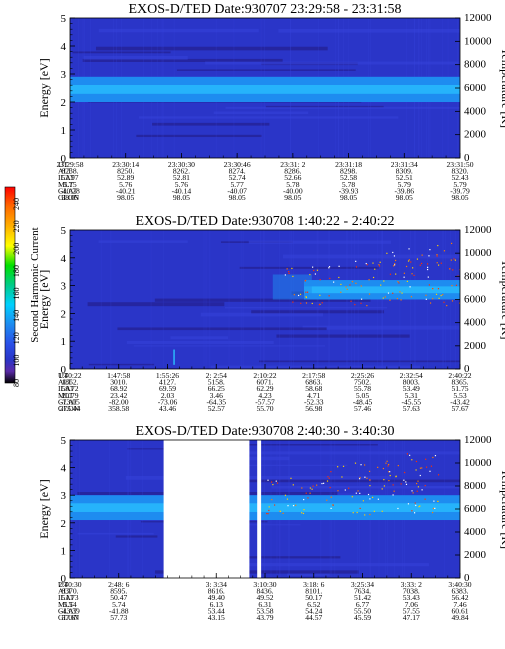  I want to click on info-row-label: GLON, so click(69, 197).